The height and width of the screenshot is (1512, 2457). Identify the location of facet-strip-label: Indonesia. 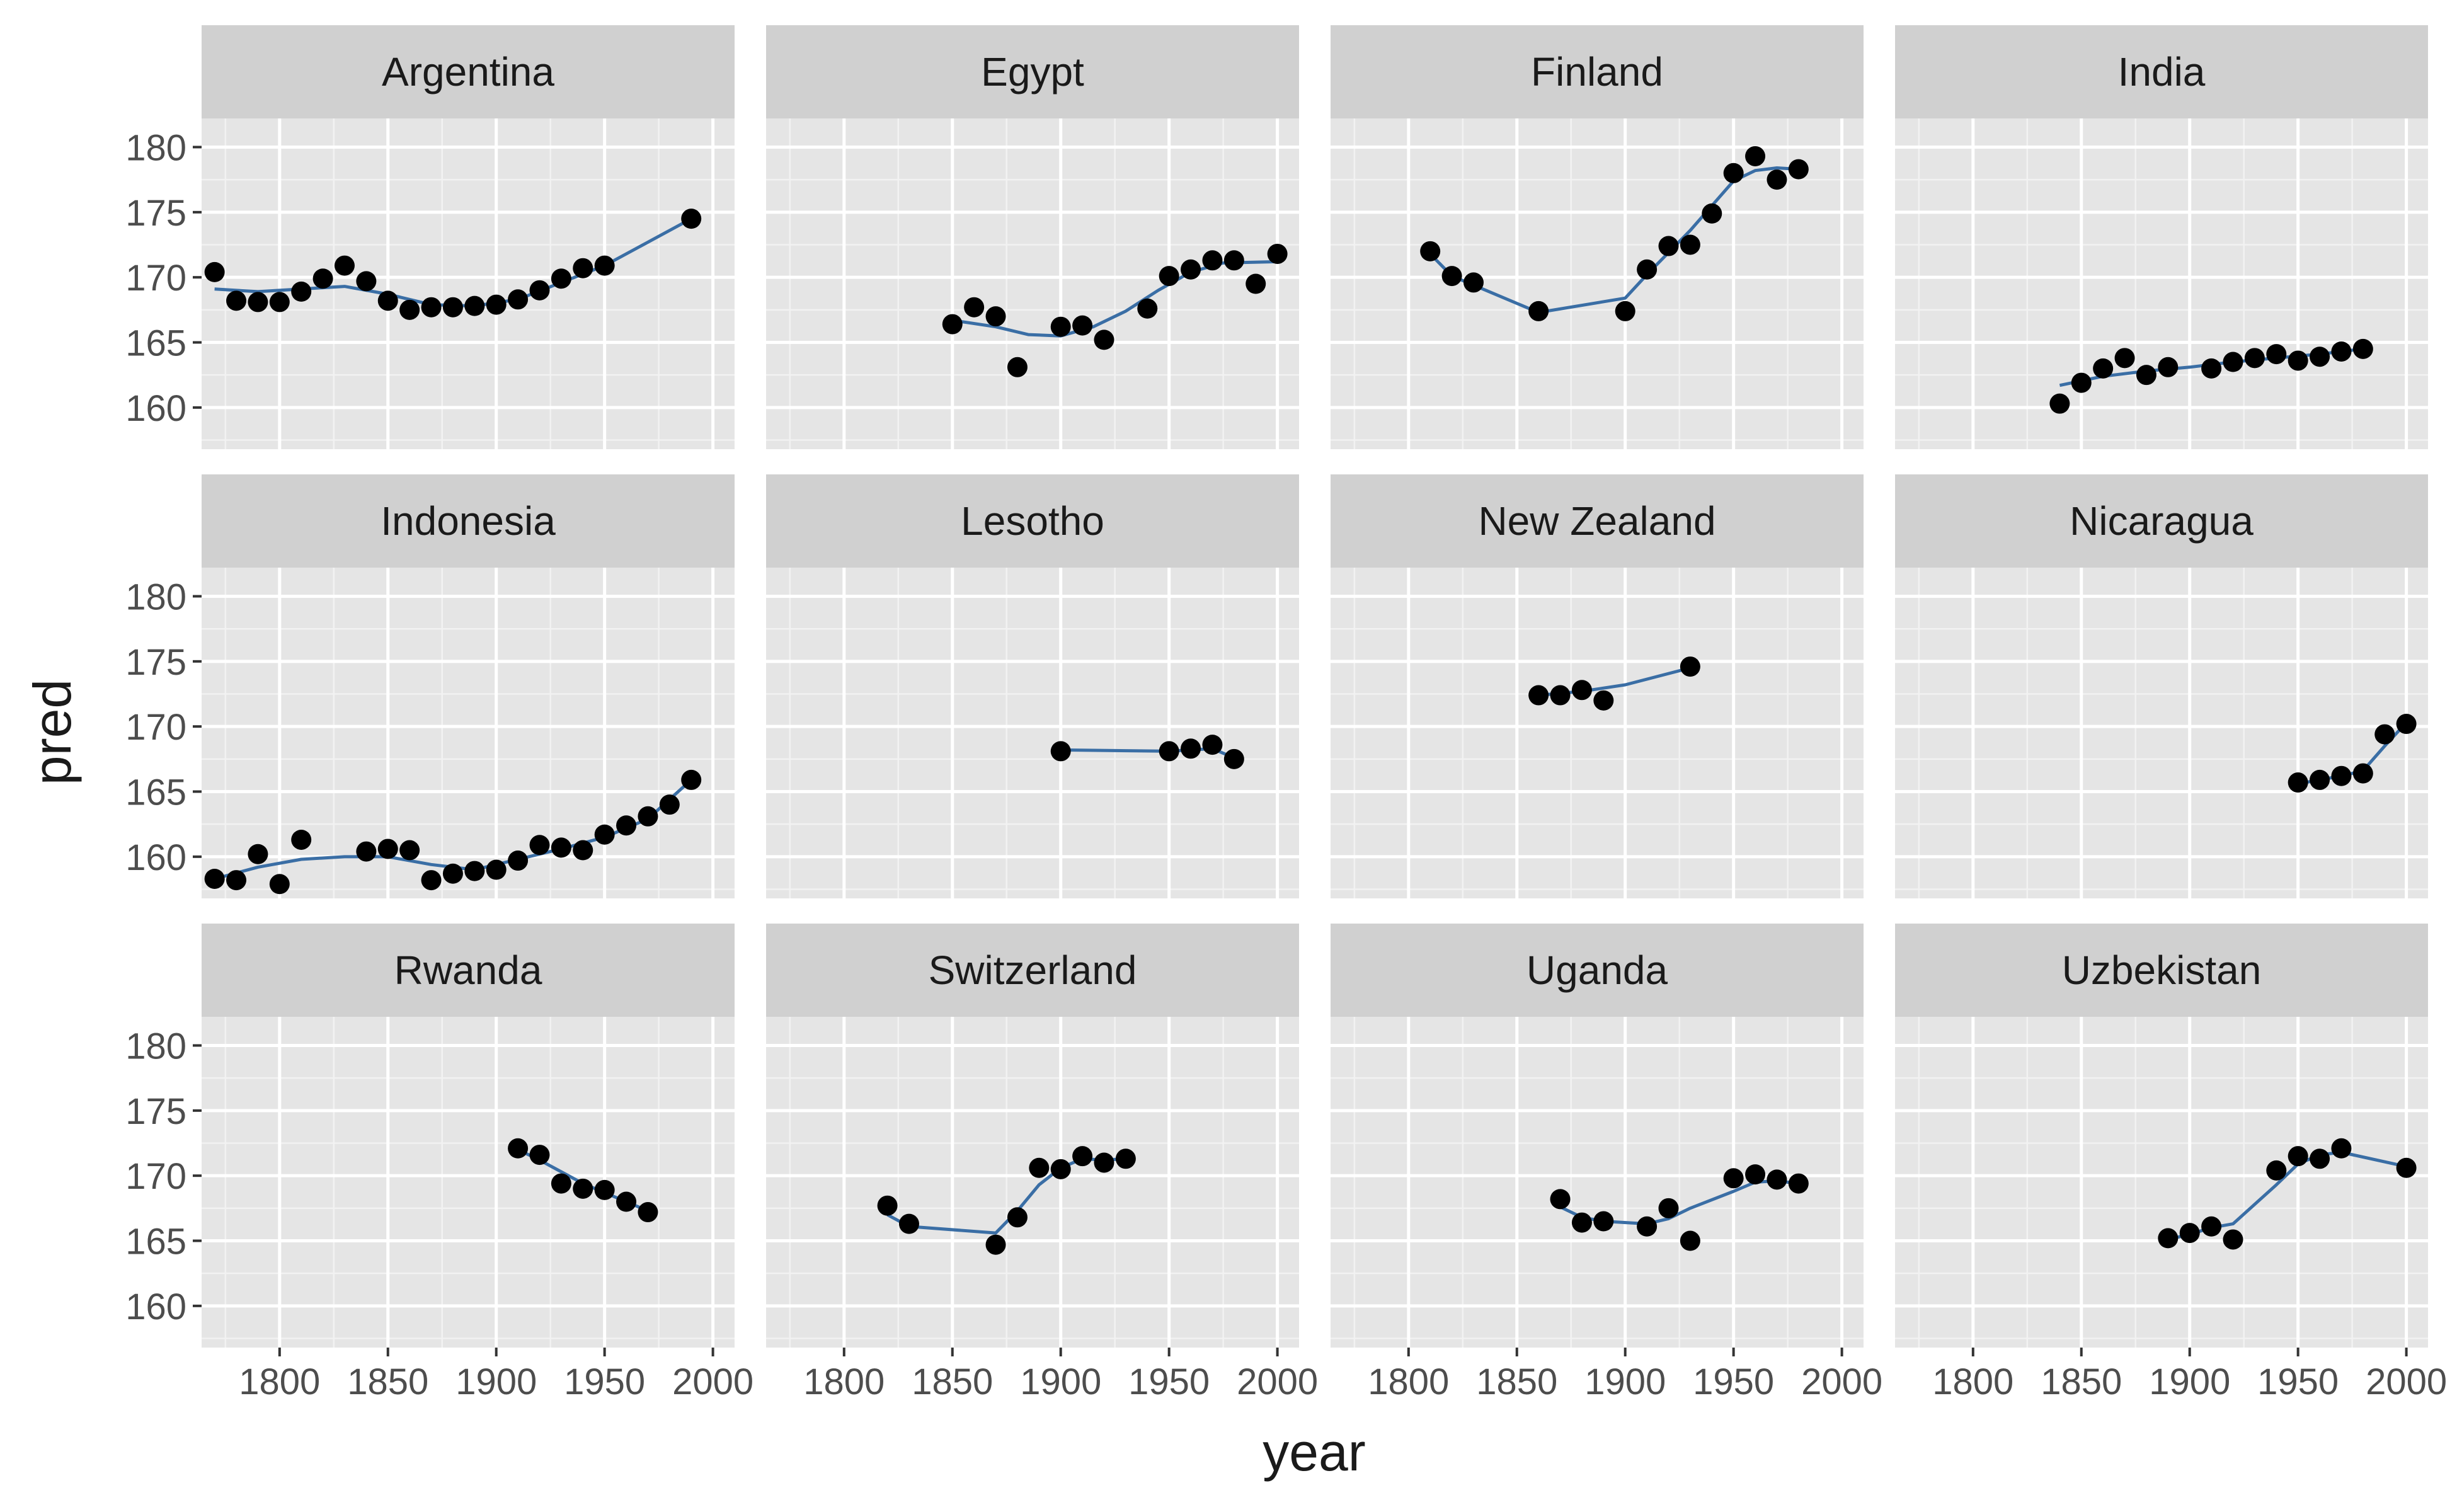
(468, 521).